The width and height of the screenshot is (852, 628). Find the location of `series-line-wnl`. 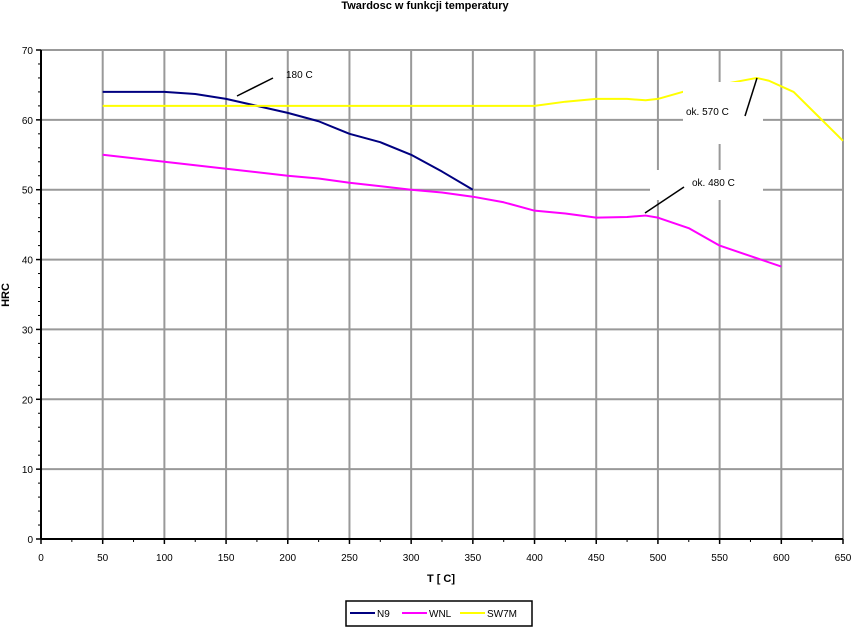

series-line-wnl is located at coordinates (442, 210).